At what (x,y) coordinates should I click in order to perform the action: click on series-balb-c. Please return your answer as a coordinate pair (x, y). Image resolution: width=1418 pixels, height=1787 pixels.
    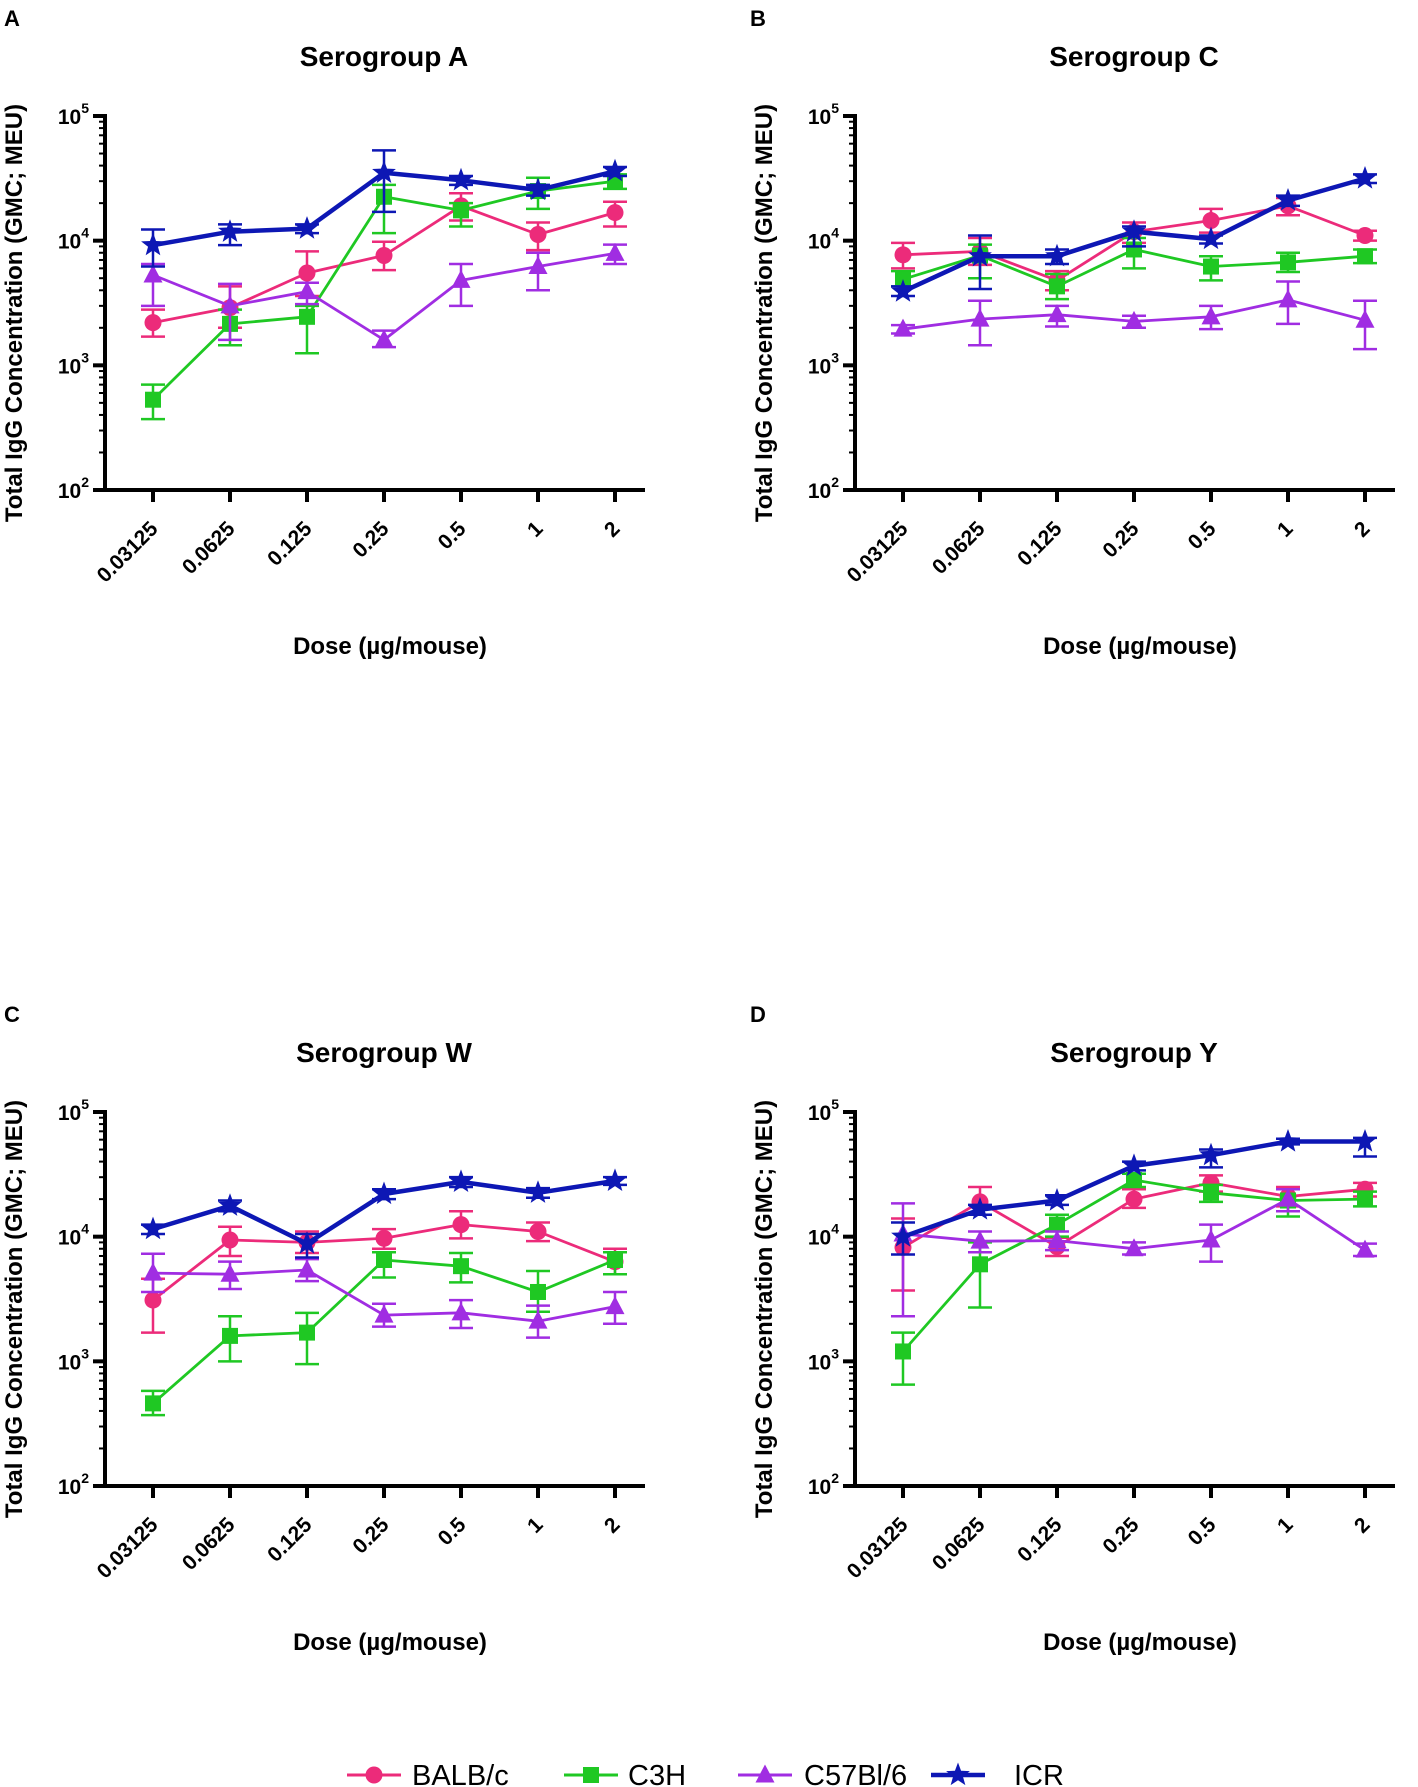
    Looking at the image, I should click on (1134, 1233).